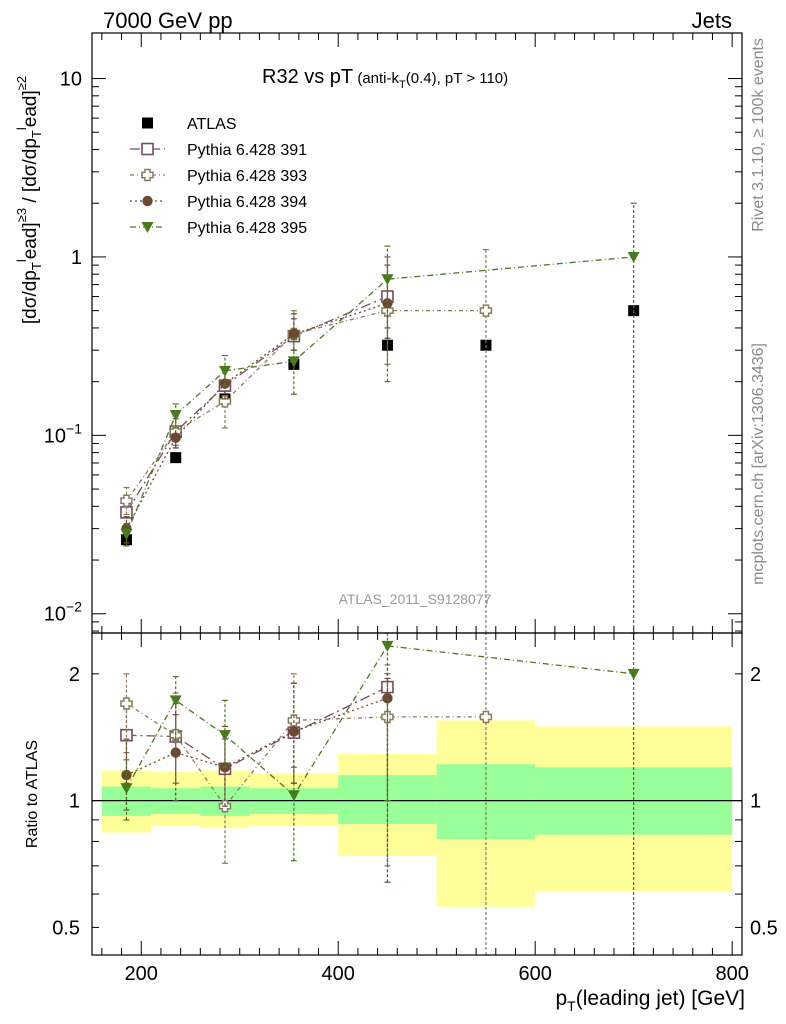  Describe the element at coordinates (385, 78) in the screenshot. I see `chart-title: R32 vs pT (anti-kT(0.4), pT > 110)` at that location.